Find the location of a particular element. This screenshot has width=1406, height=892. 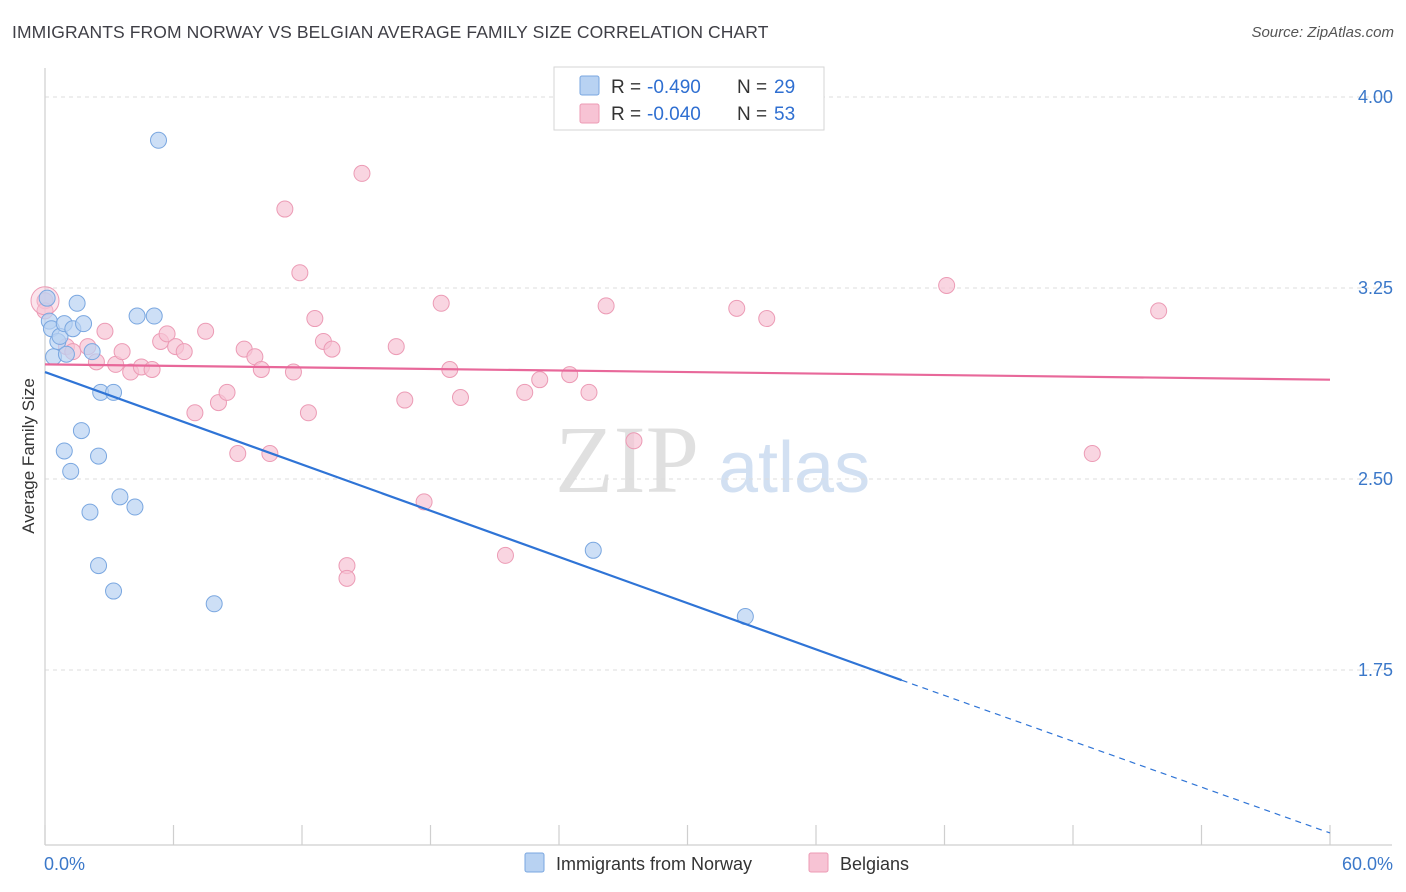

legend-n-value-pink: 53 is located at coordinates (784, 114).